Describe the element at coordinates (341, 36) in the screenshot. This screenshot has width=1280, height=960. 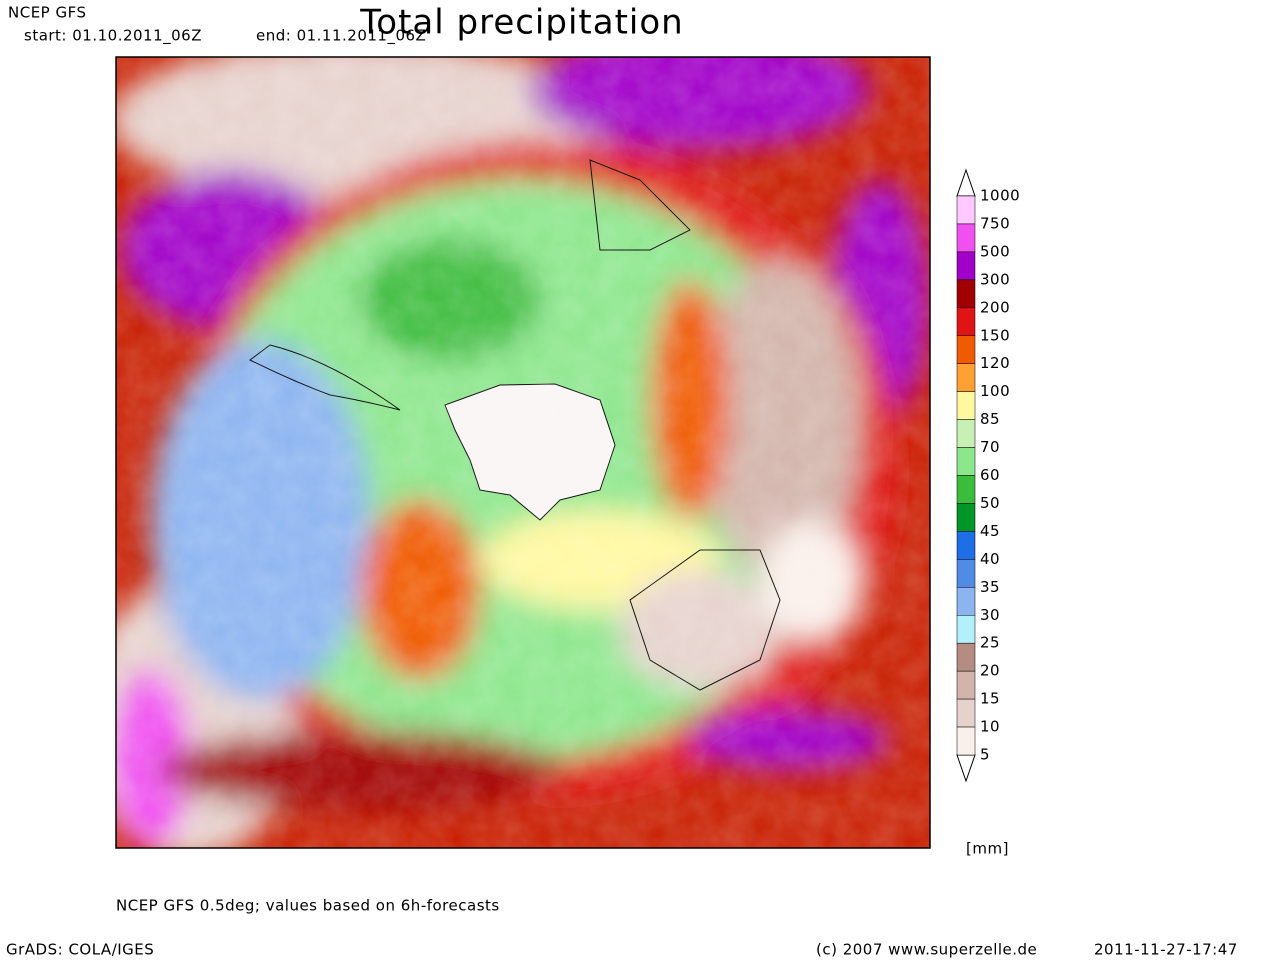
I see `end-date: end: 01.11.2011_06Z` at that location.